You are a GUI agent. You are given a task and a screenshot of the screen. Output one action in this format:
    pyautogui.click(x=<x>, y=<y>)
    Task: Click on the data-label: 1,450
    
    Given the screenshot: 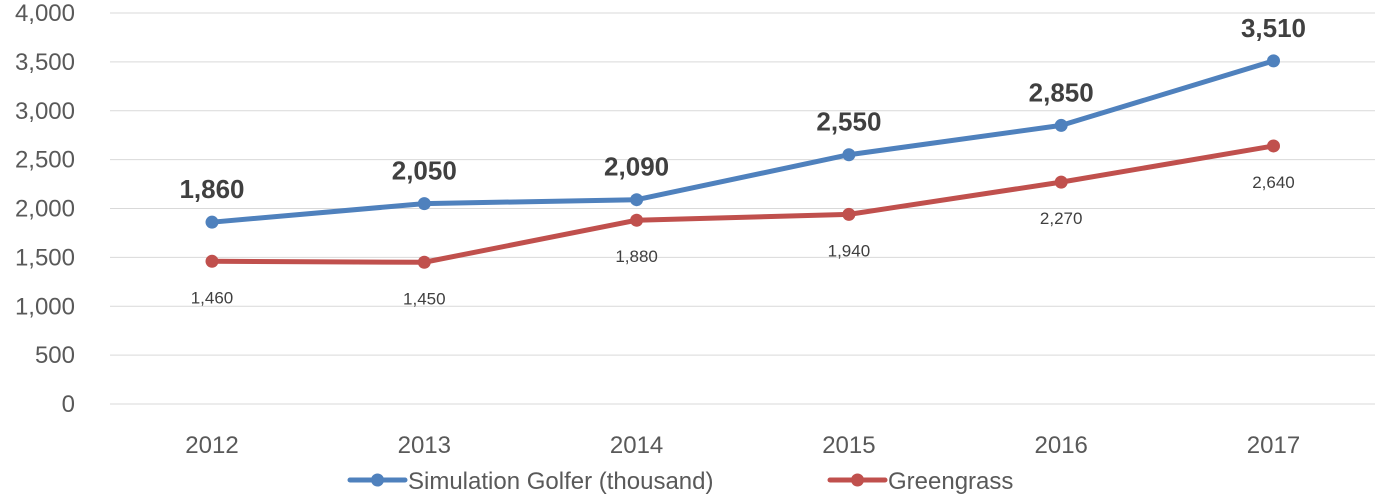 What is the action you would take?
    pyautogui.click(x=424, y=298)
    